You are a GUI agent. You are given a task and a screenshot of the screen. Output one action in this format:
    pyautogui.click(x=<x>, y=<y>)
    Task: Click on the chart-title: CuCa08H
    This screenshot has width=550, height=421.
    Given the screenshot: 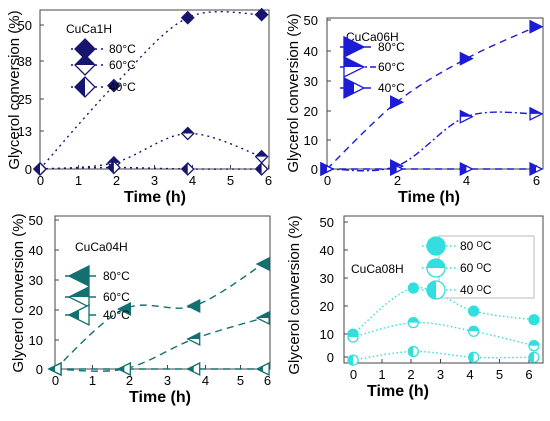 What is the action you would take?
    pyautogui.click(x=377, y=269)
    